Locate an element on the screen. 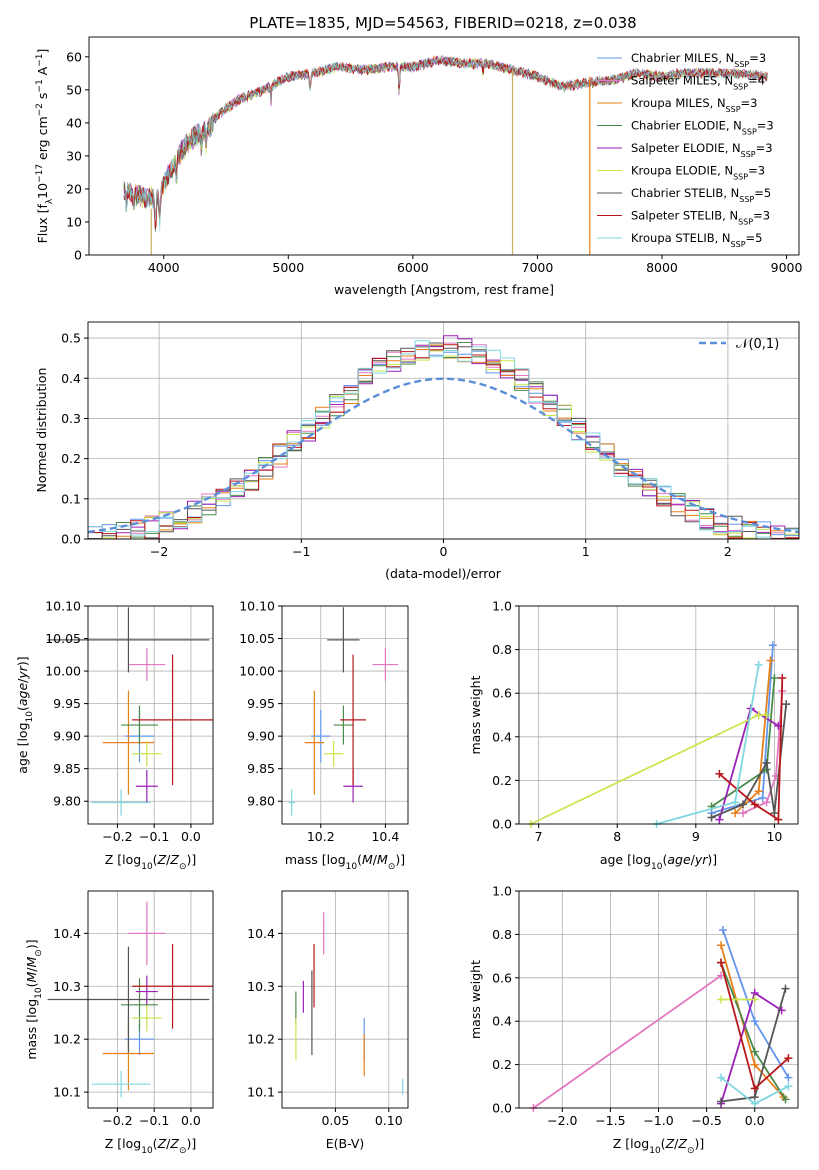 This screenshot has width=819, height=1170. mass-weight-vs-age-panel-plot is located at coordinates (658, 734).